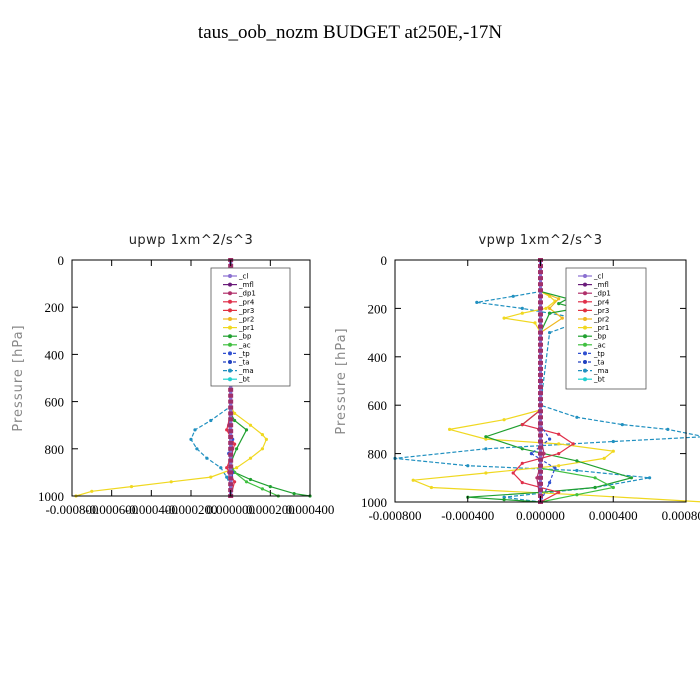 This screenshot has width=700, height=700. Describe the element at coordinates (606, 328) in the screenshot. I see `legend-box` at that location.